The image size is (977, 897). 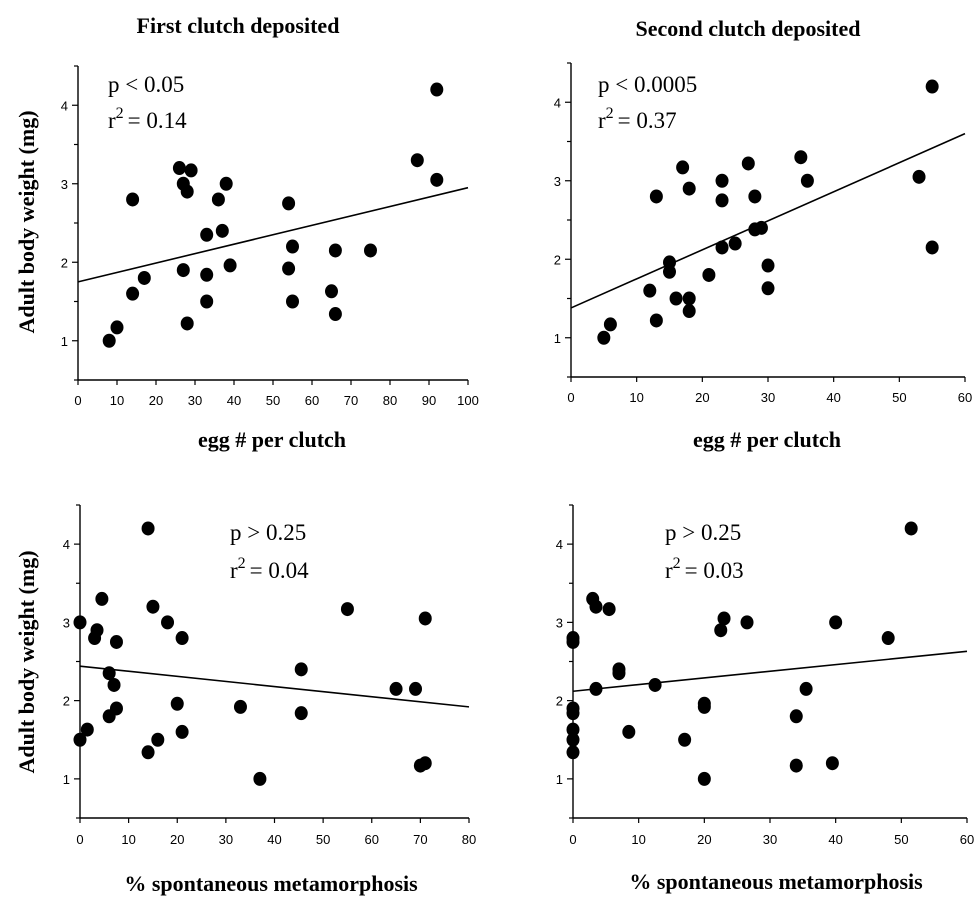 I want to click on y-axis-label-bottom: Adult body weight (mg), so click(x=26, y=661).